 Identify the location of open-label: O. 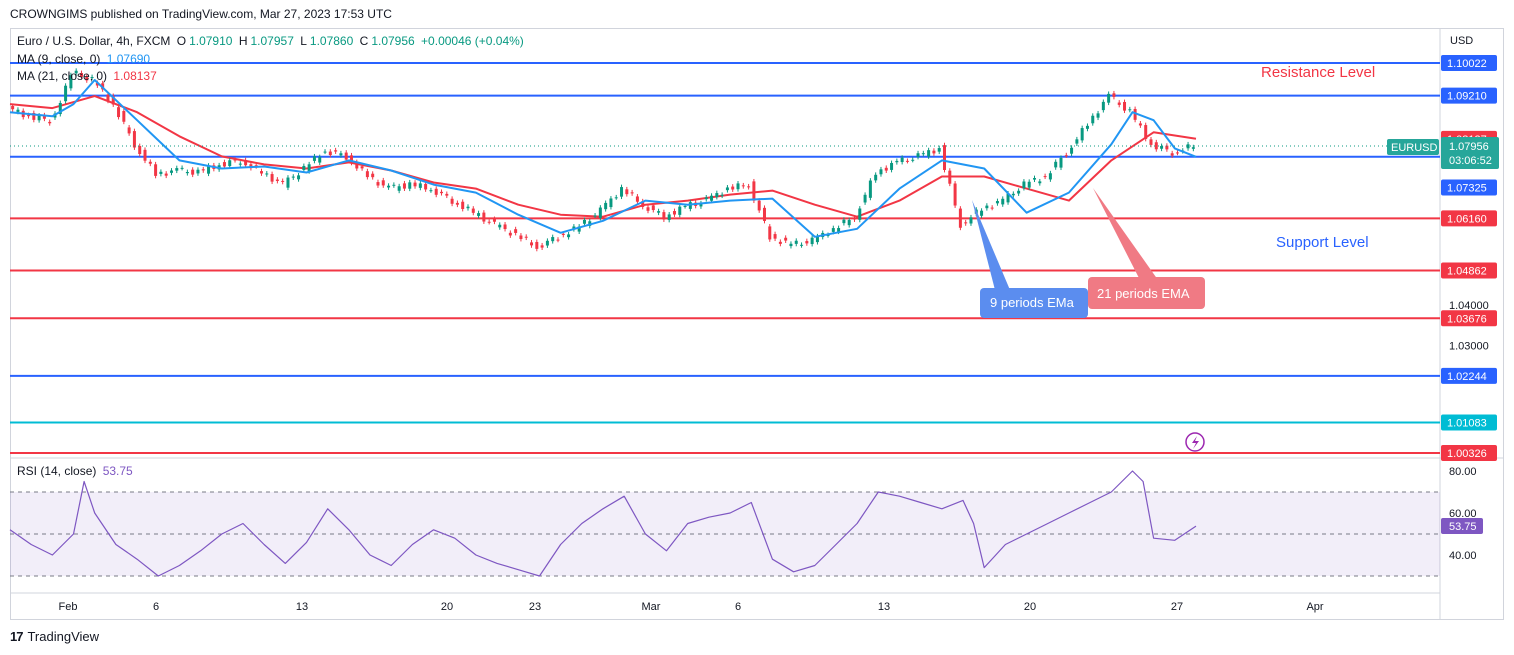
(181, 41).